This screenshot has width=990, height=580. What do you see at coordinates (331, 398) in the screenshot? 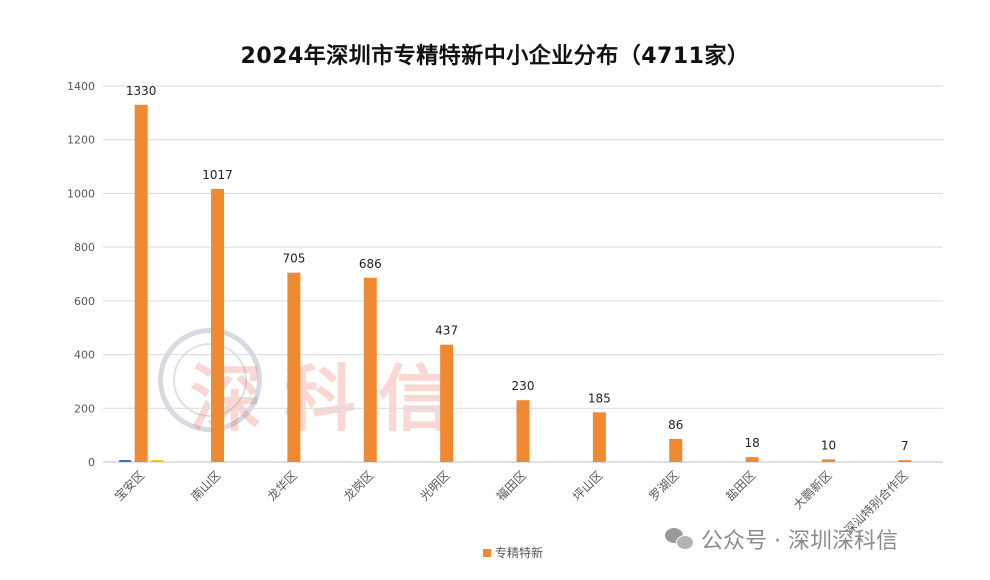
I see `stamp-watermark-text: 深科信` at bounding box center [331, 398].